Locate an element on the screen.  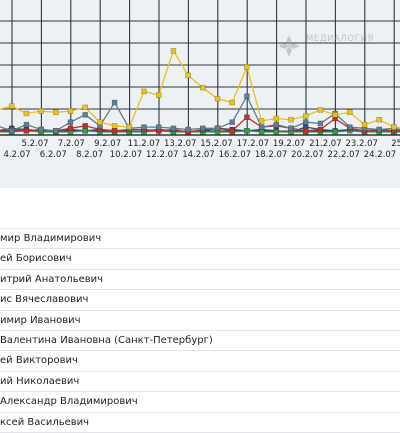
x-tick-label: 25. is located at coordinates (395, 144).